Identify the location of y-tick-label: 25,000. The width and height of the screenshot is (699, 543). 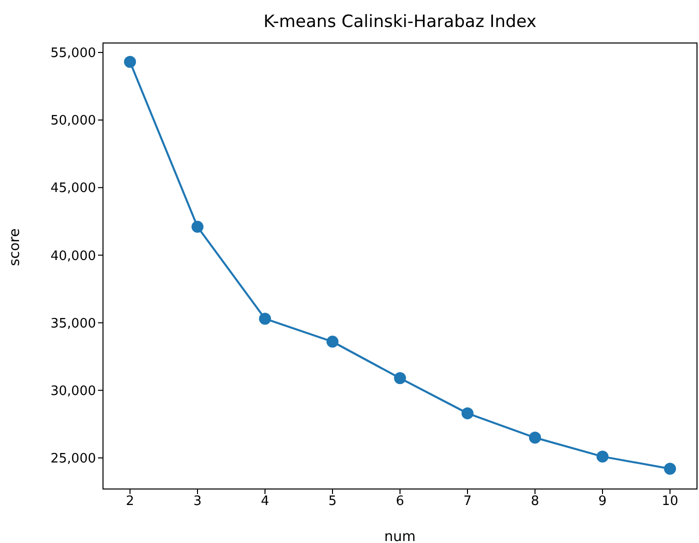
(73, 459).